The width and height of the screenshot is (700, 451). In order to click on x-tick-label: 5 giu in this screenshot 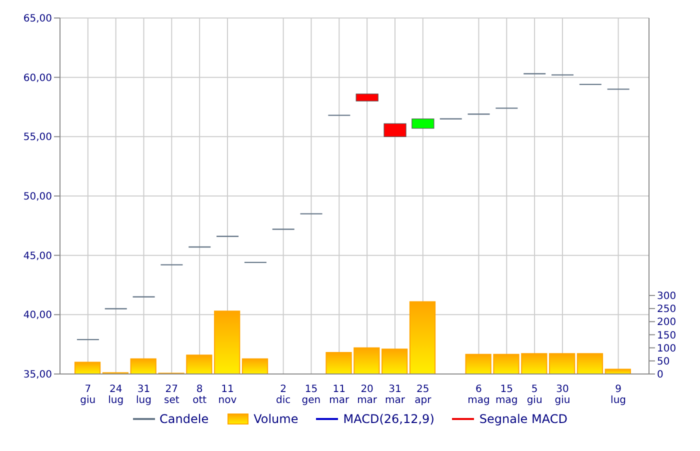, I will do `click(534, 395)`.